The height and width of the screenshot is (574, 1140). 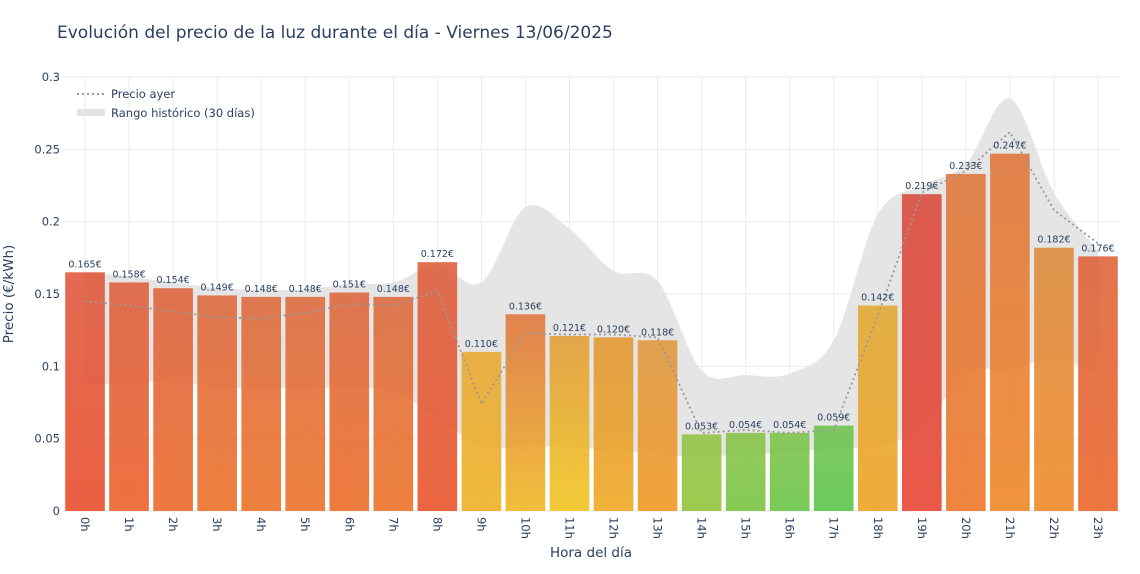 I want to click on bar-22h, so click(x=1054, y=379).